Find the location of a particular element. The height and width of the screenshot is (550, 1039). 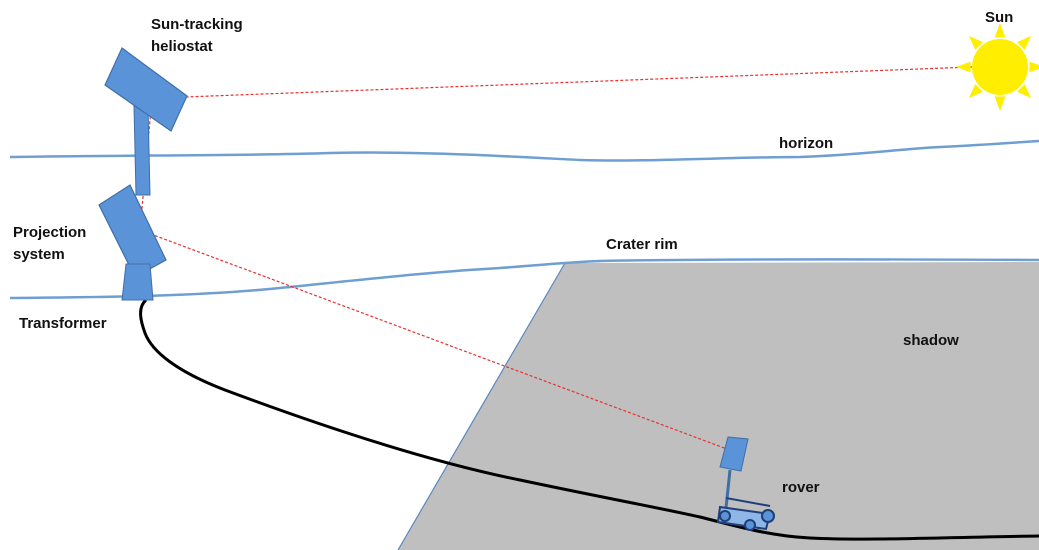

rover-rail is located at coordinates (748, 502).